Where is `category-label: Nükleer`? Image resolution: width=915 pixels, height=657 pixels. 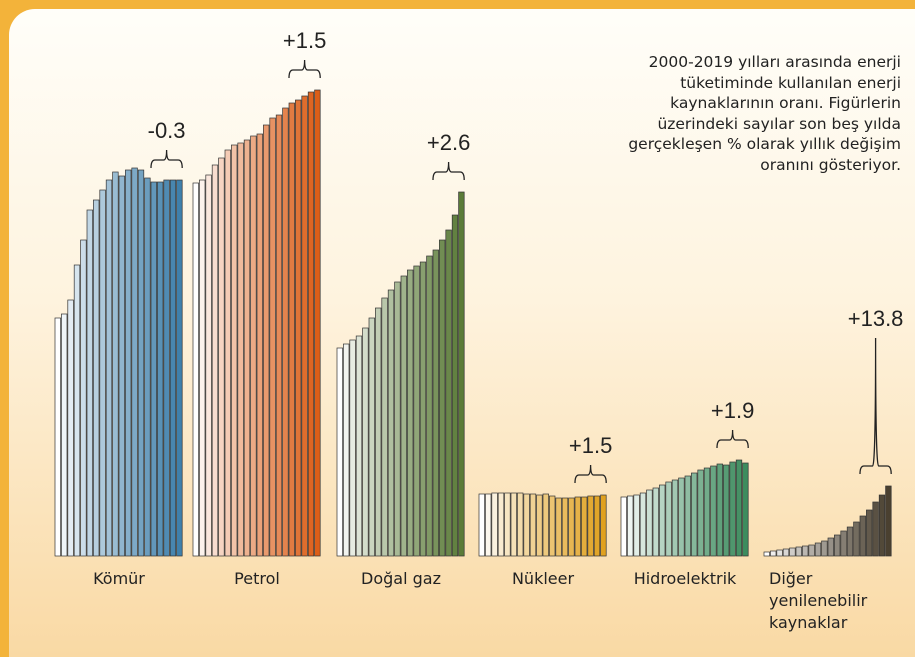 category-label: Nükleer is located at coordinates (543, 578).